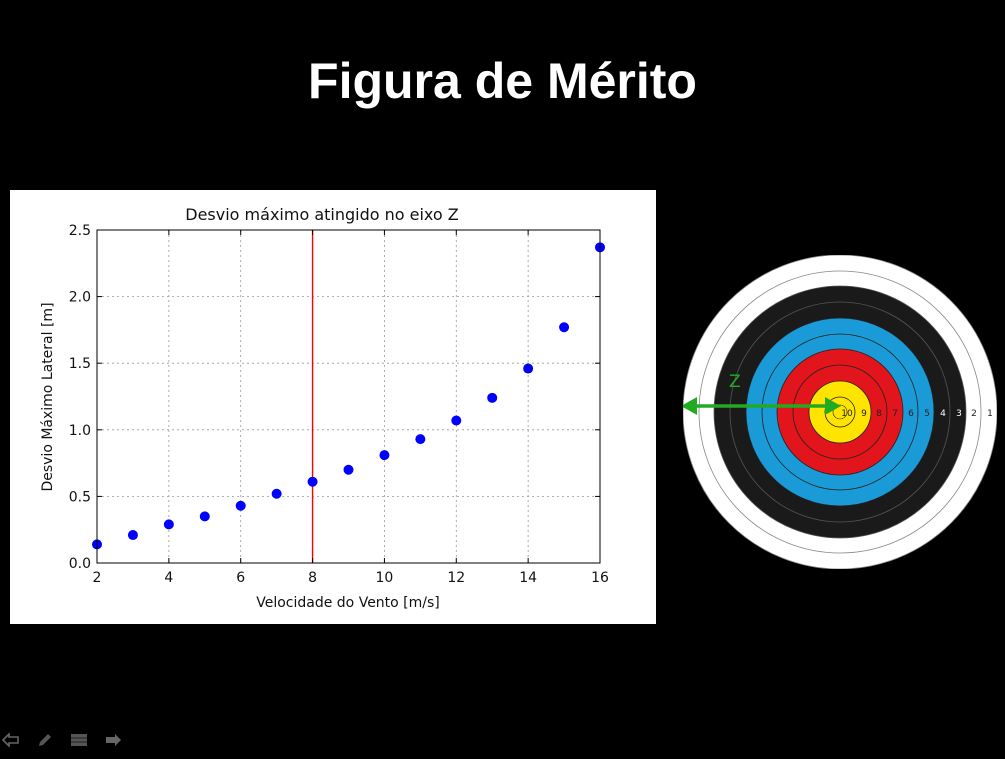 The image size is (1005, 759). Describe the element at coordinates (80, 231) in the screenshot. I see `y-tick-label: 2.5` at that location.